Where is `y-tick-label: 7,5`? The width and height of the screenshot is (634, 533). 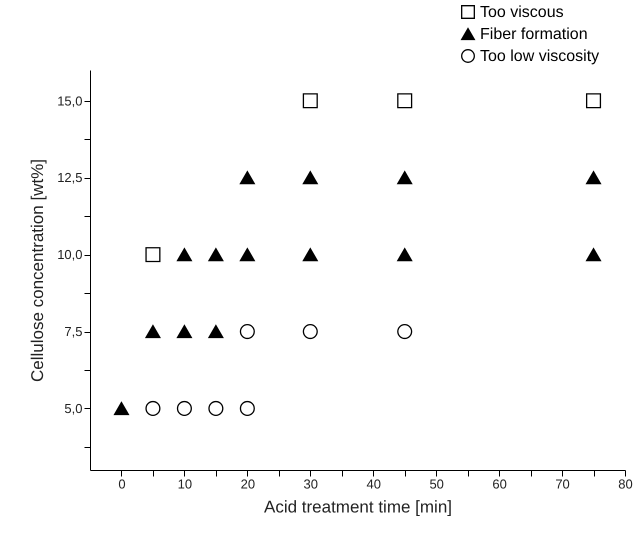 y-tick-label: 7,5 is located at coordinates (73, 332).